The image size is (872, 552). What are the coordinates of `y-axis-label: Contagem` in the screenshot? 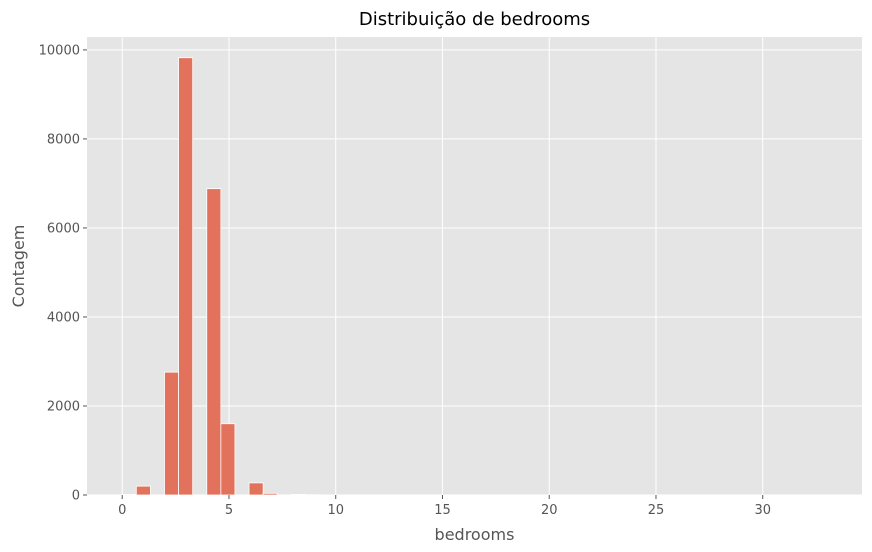 It's located at (18, 266).